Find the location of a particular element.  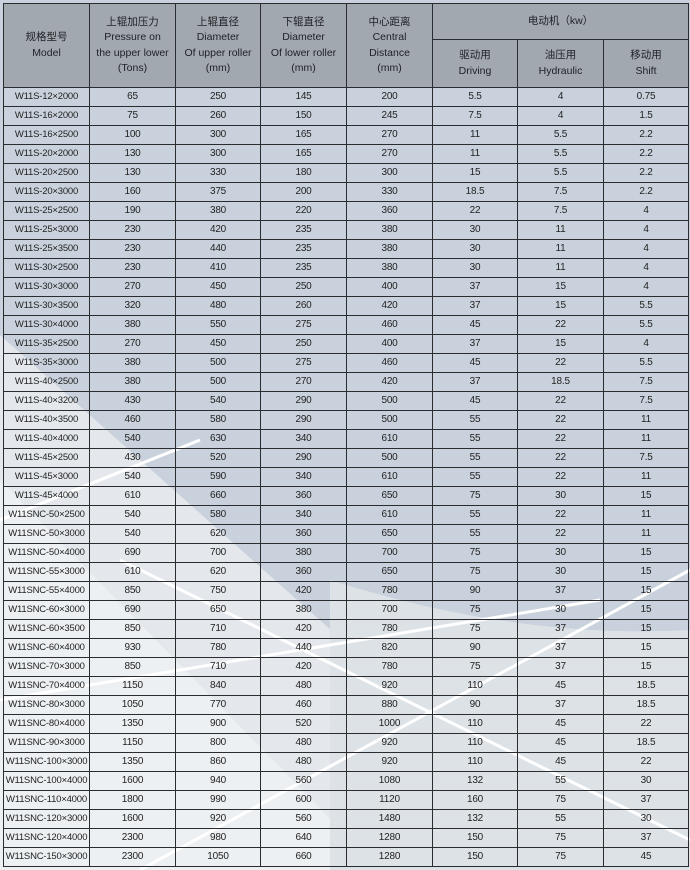

cell-hydraulic: 55 is located at coordinates (560, 819).